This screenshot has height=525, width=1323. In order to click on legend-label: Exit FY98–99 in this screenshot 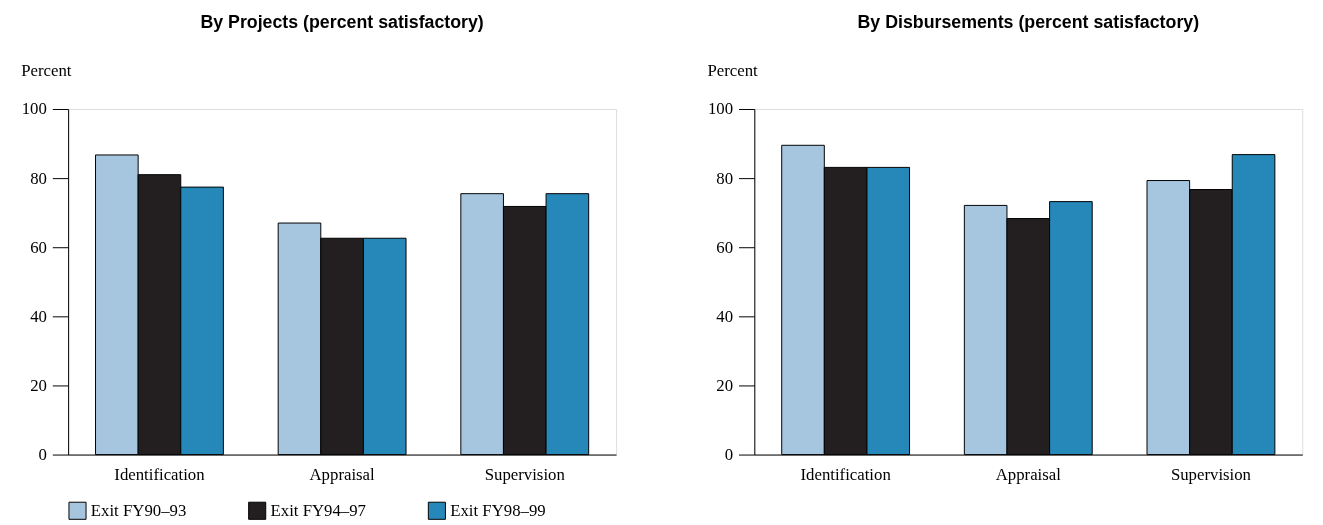, I will do `click(498, 510)`.